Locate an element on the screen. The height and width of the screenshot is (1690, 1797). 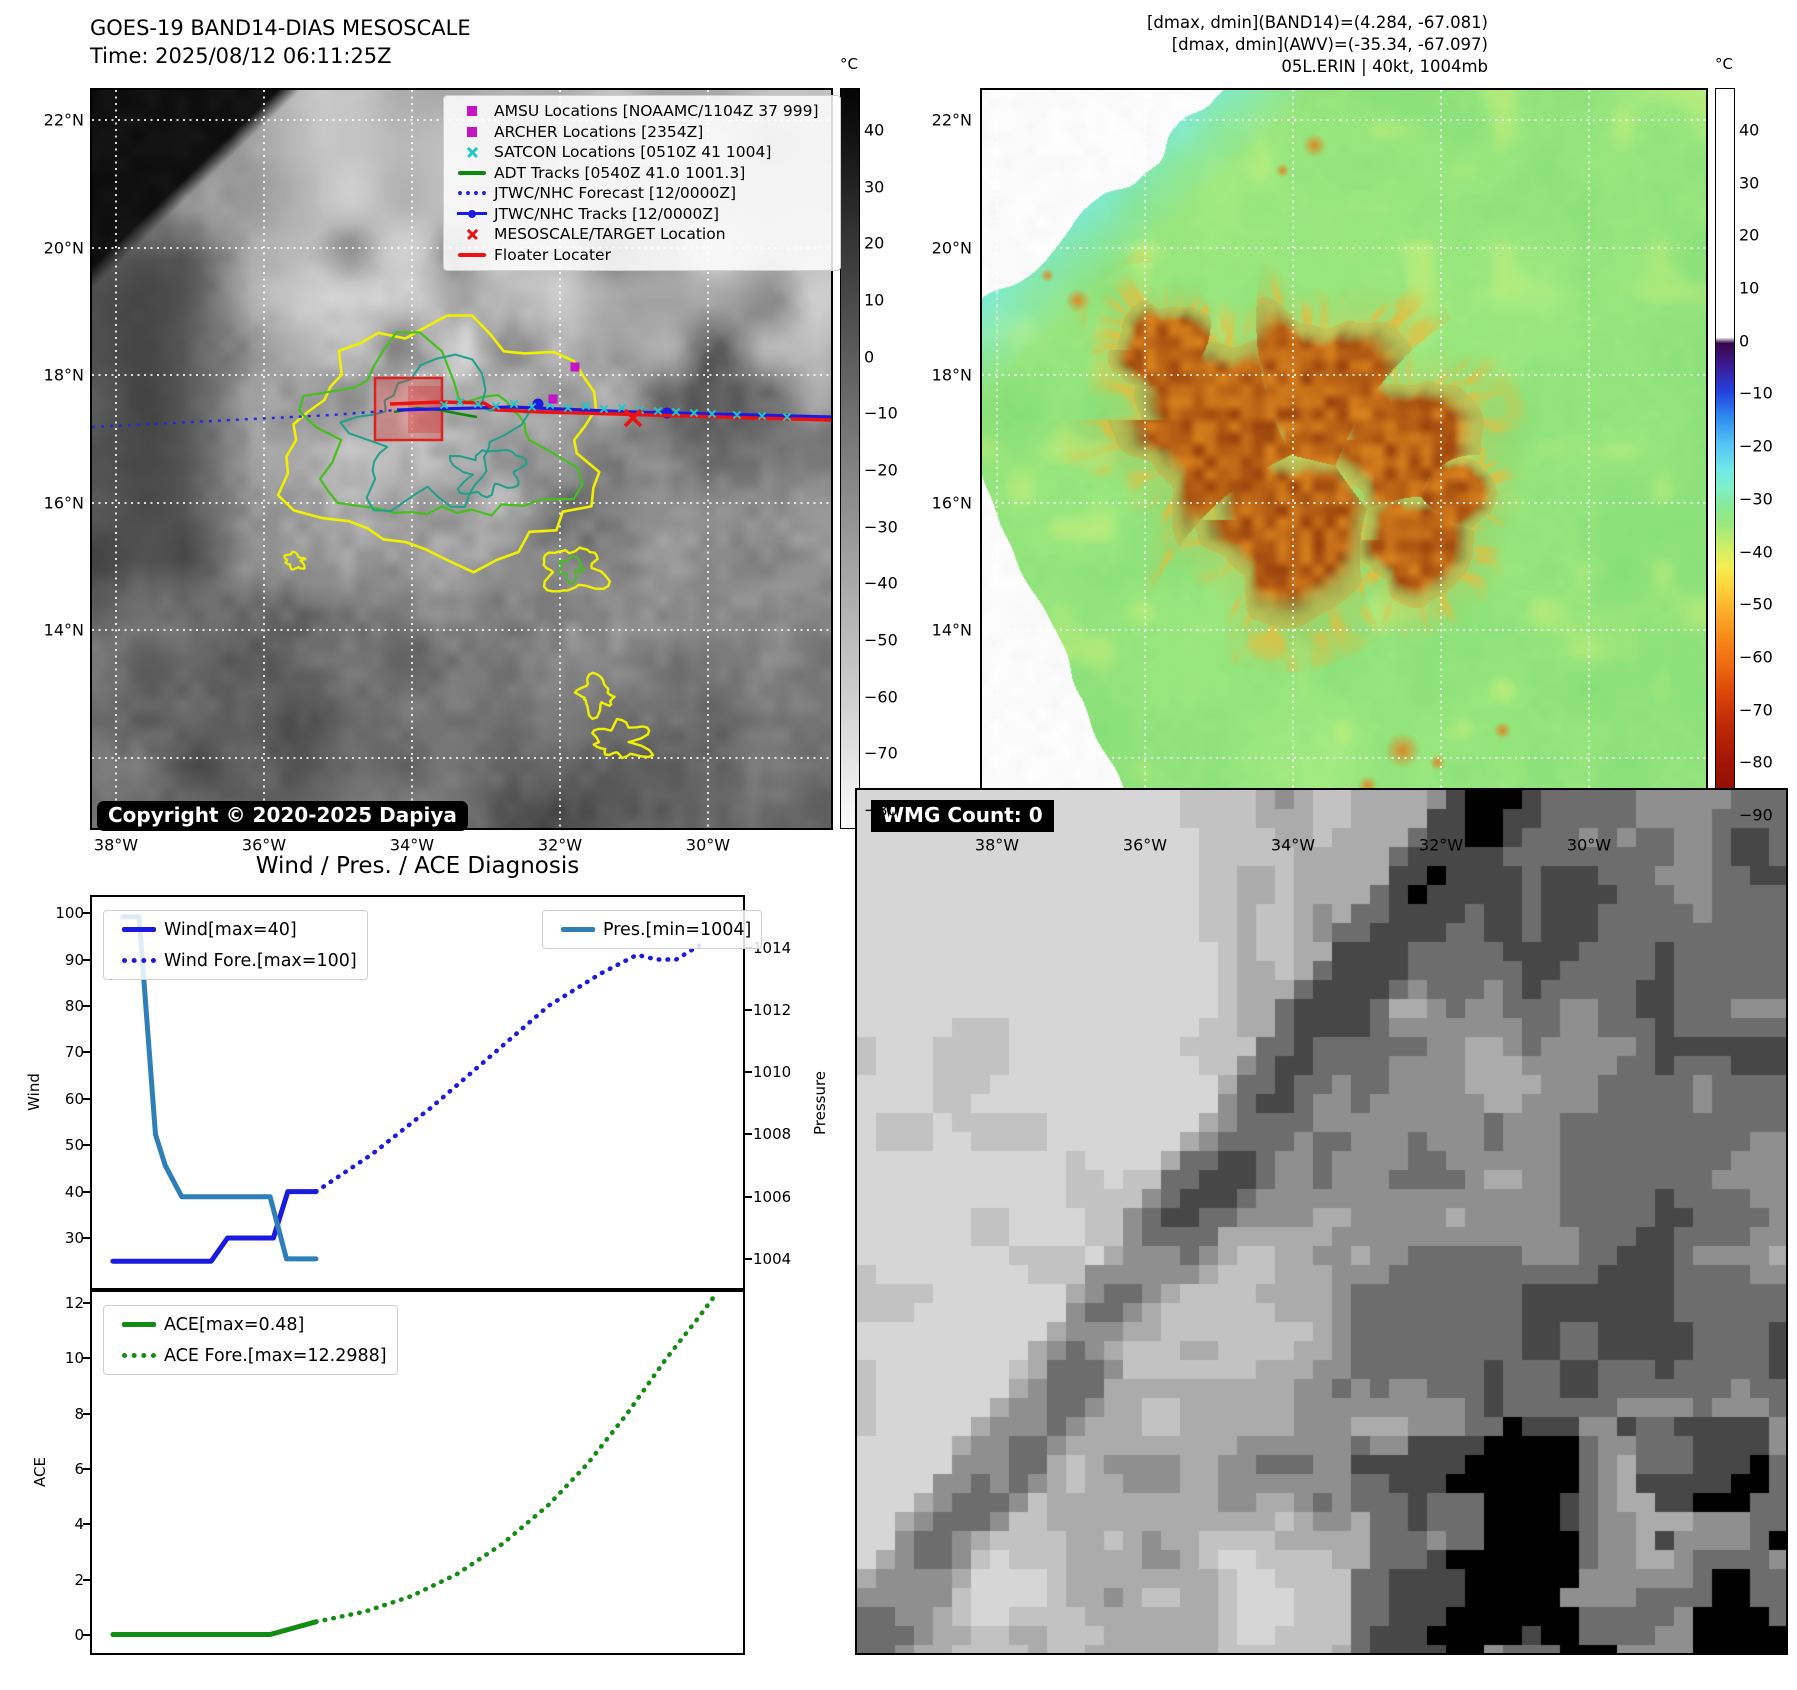
axis-tick-label: 30°W is located at coordinates (708, 845).